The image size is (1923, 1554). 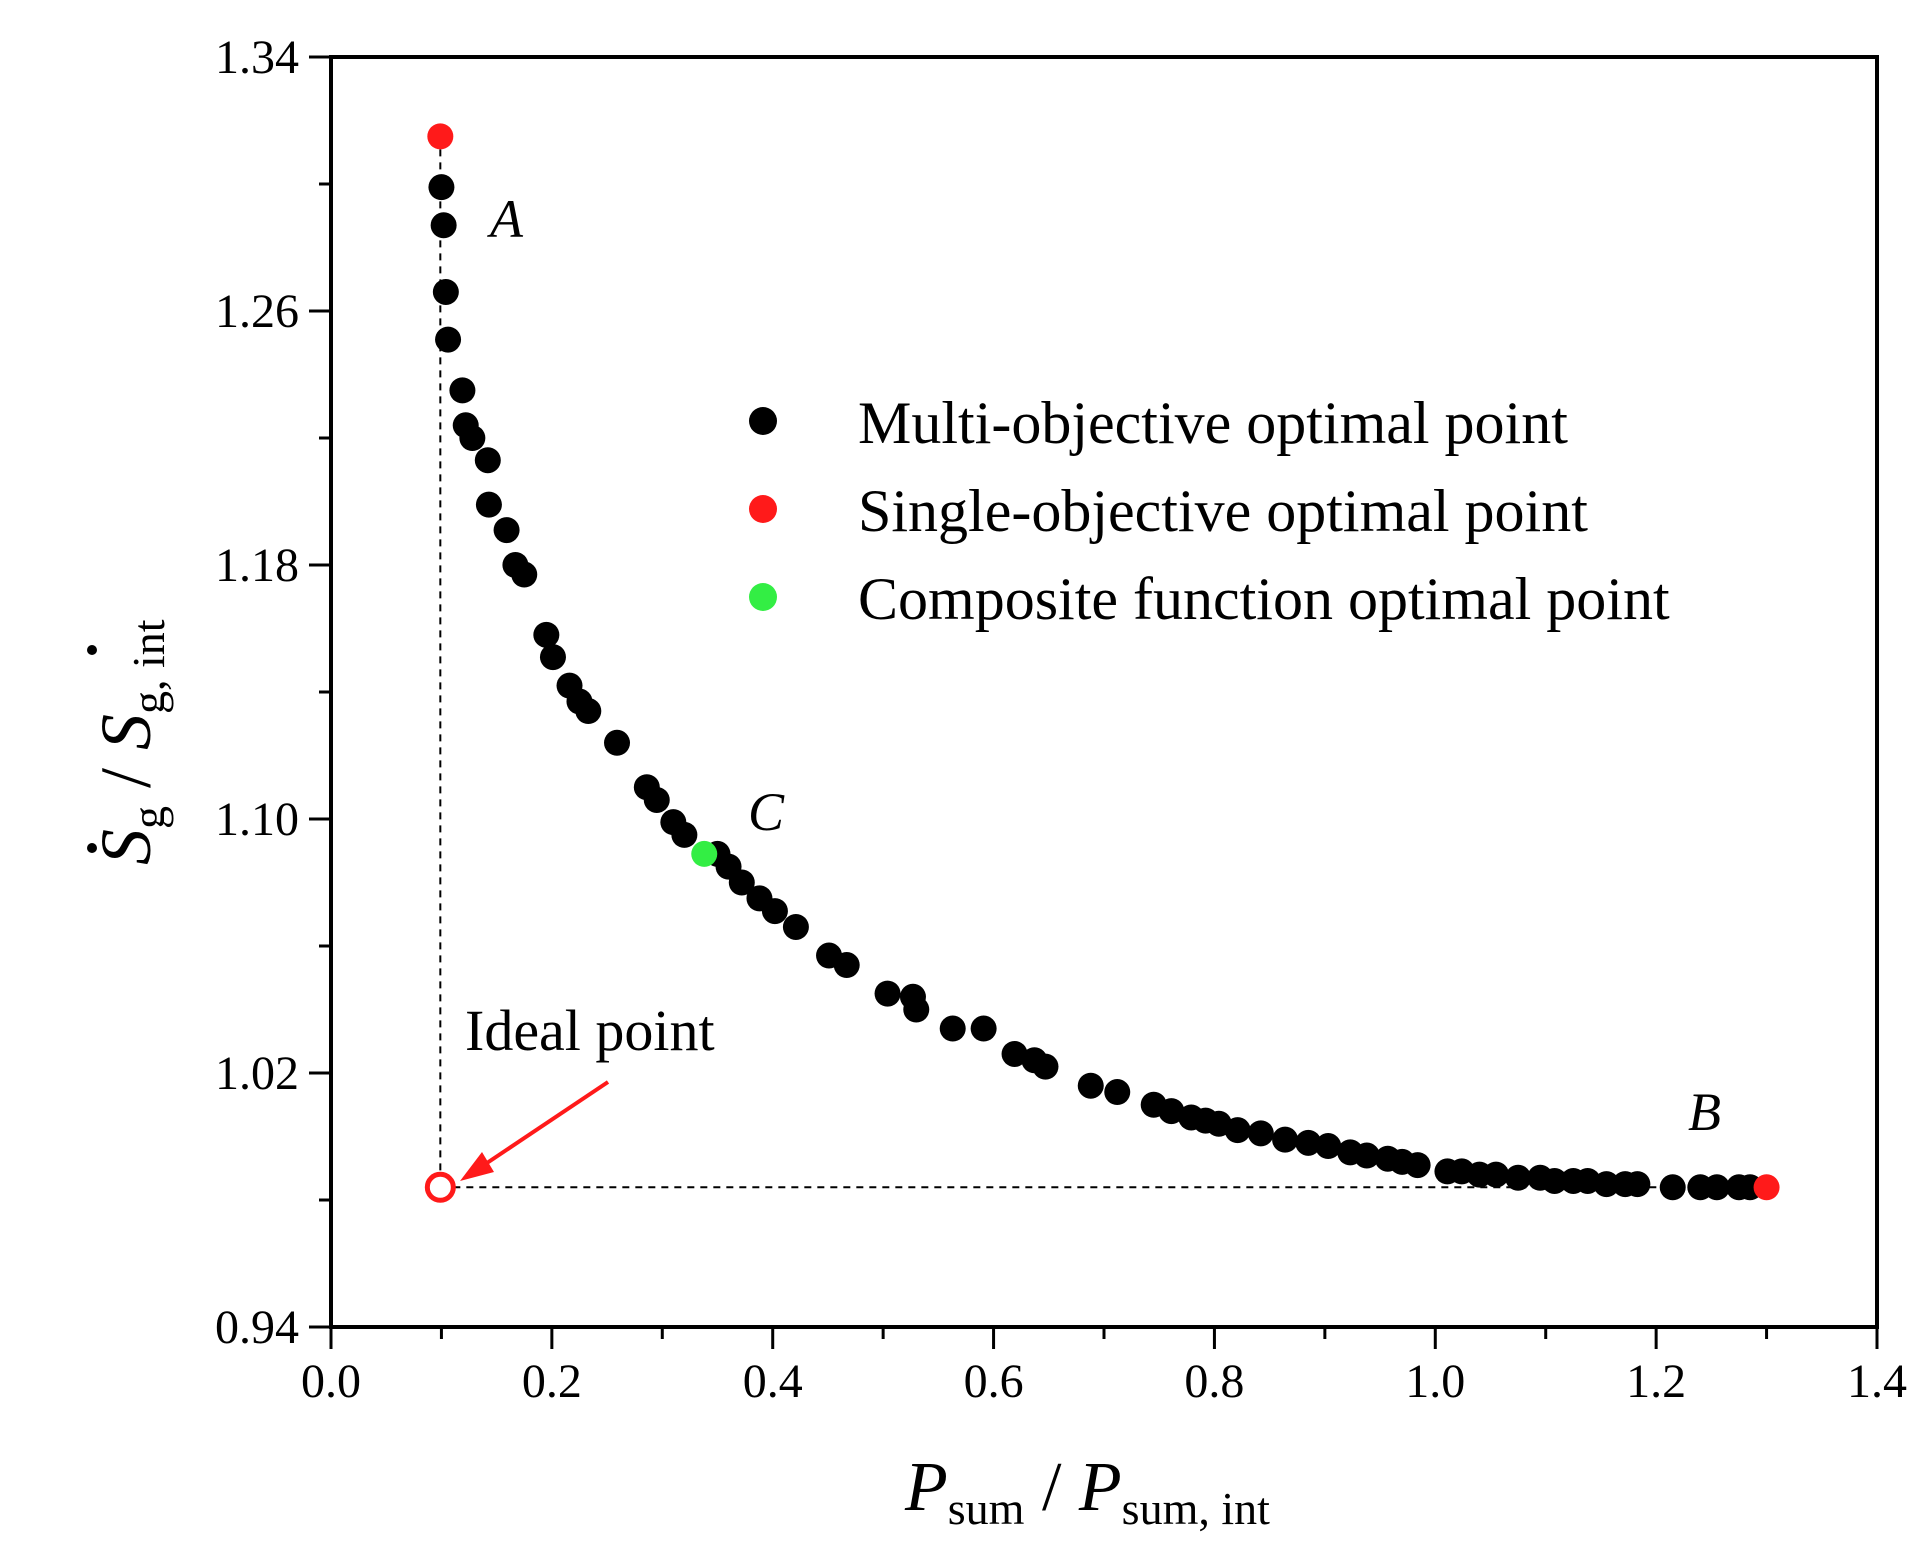 I want to click on y-tick-label: 1.34, so click(x=257, y=57).